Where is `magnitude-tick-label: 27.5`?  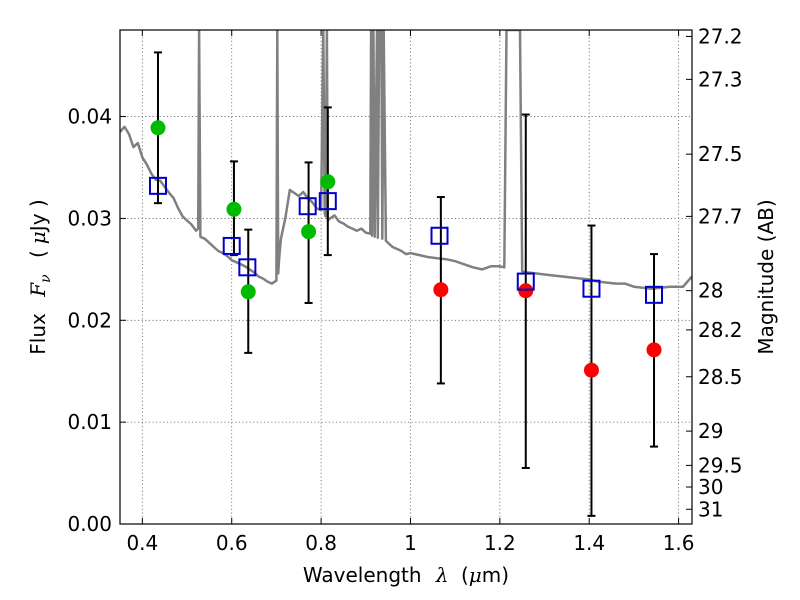
magnitude-tick-label: 27.5 is located at coordinates (720, 154).